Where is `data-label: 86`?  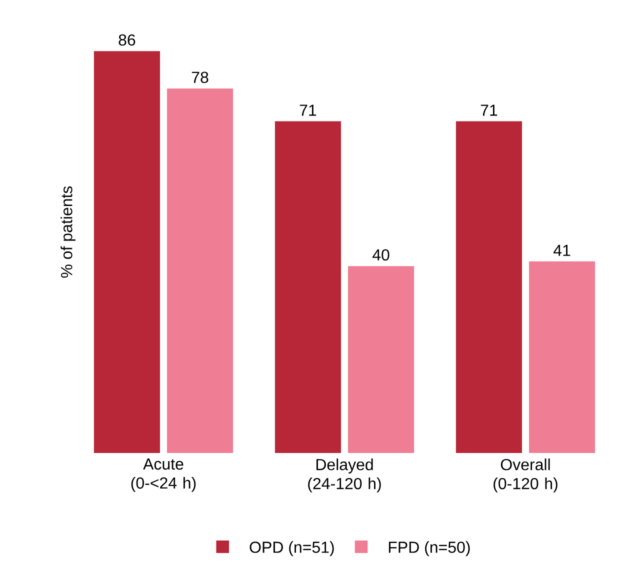 data-label: 86 is located at coordinates (127, 40).